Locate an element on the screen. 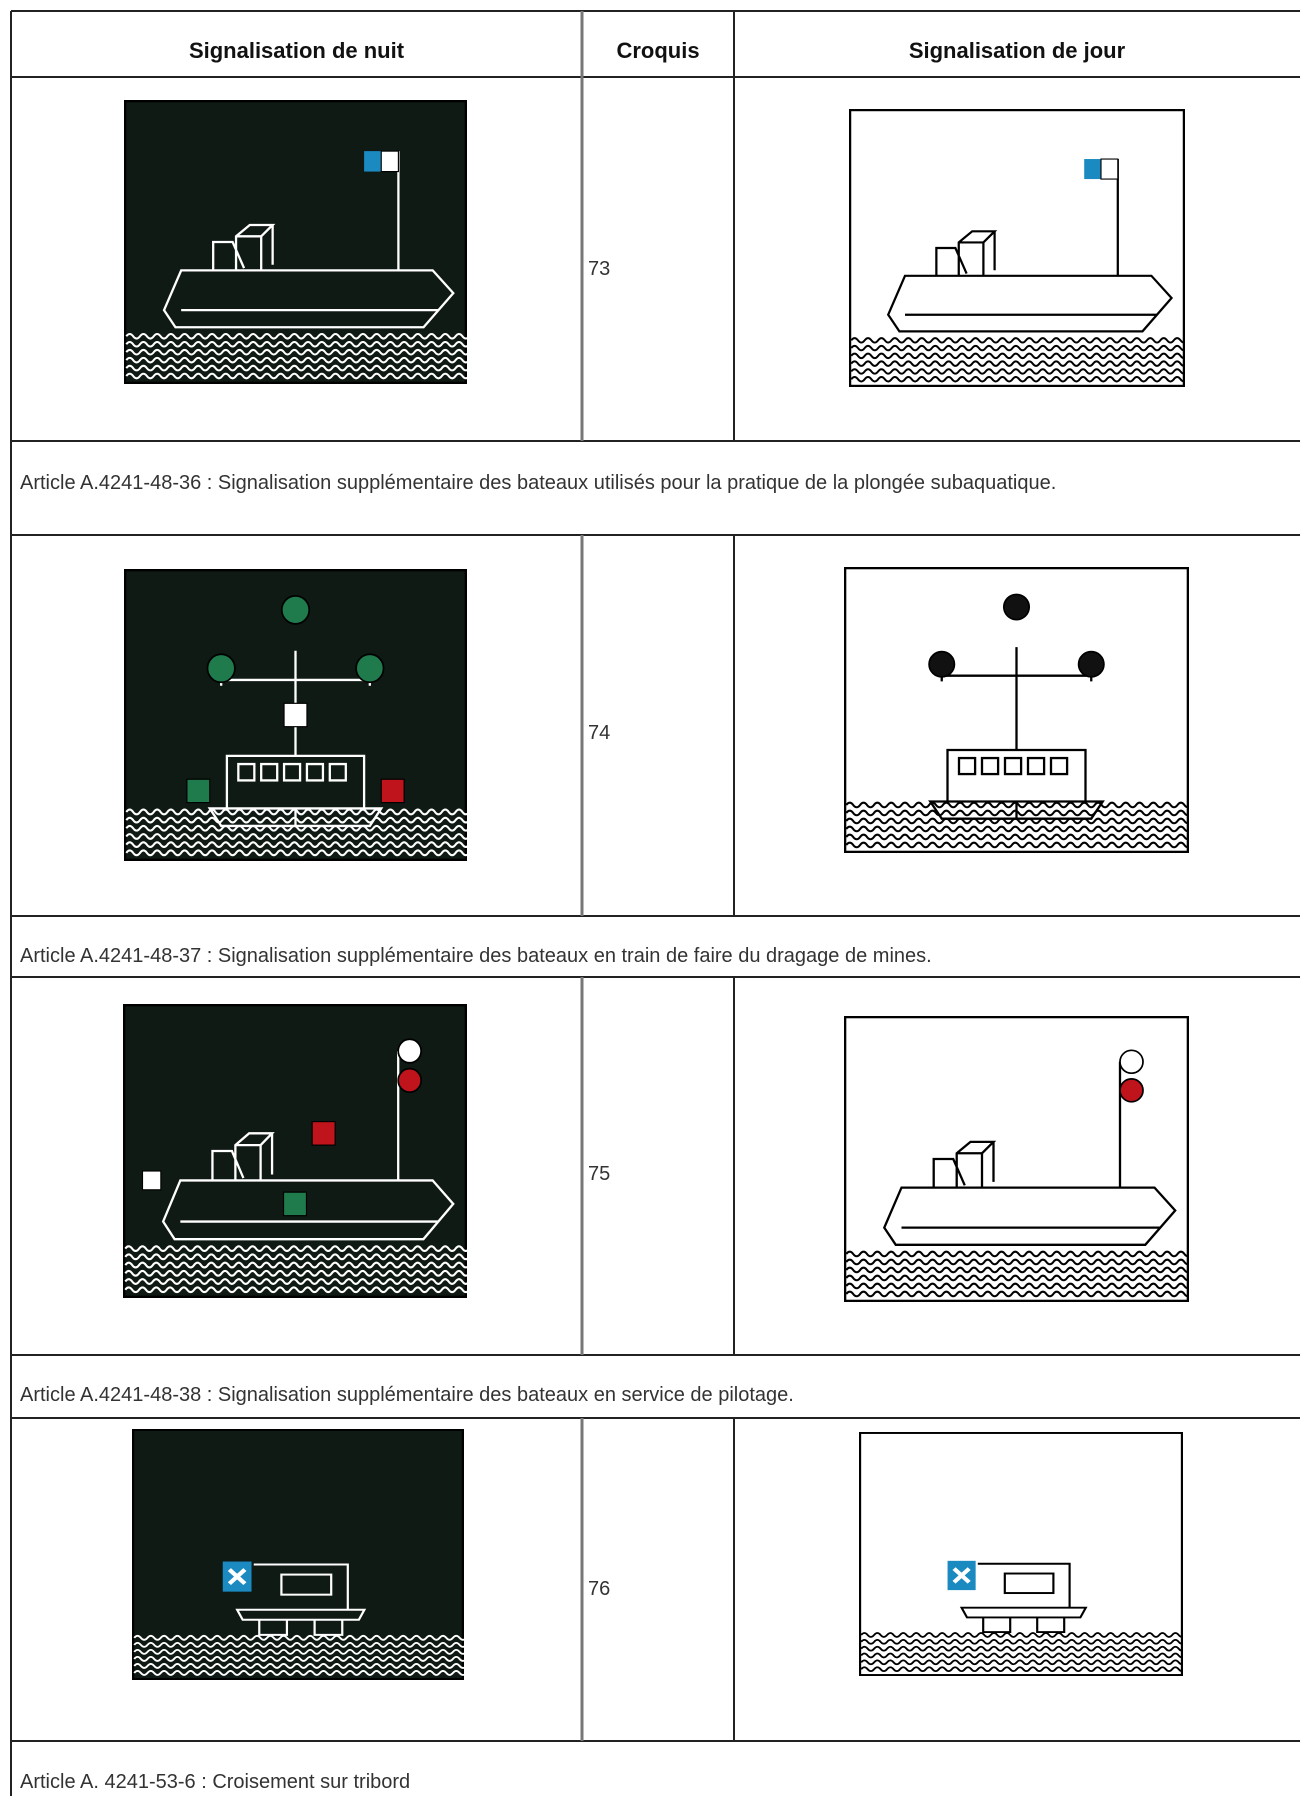  header-day: Signalisation de jour is located at coordinates (1017, 50).